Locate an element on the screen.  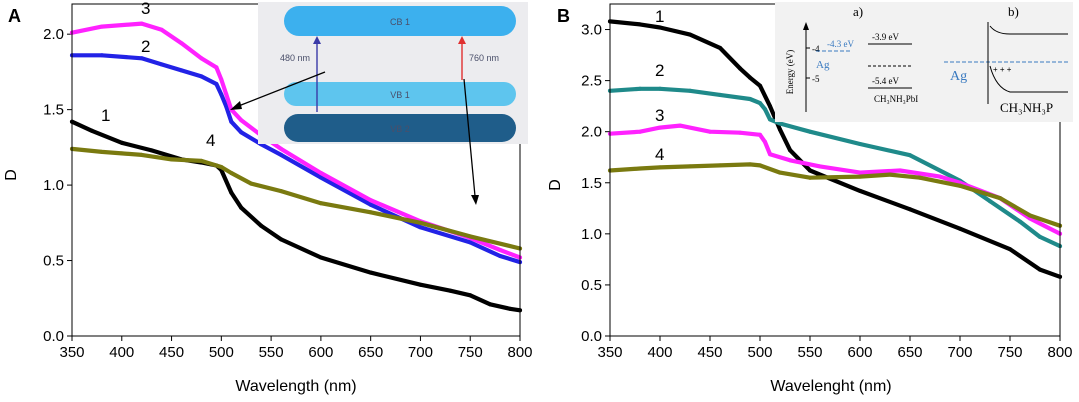
panel-b-ytick-label-4: 2.0 is located at coordinates (591, 132).